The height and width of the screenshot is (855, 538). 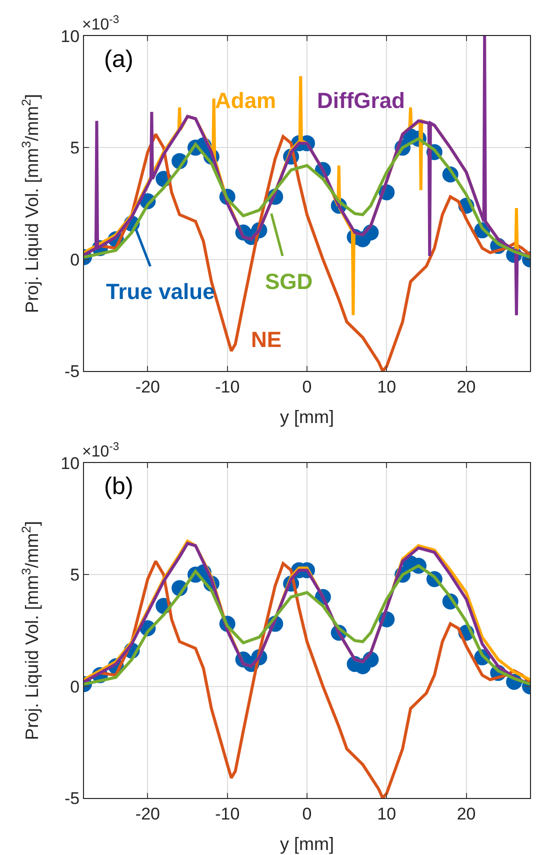 I want to click on annotation: (a), so click(x=119, y=59).